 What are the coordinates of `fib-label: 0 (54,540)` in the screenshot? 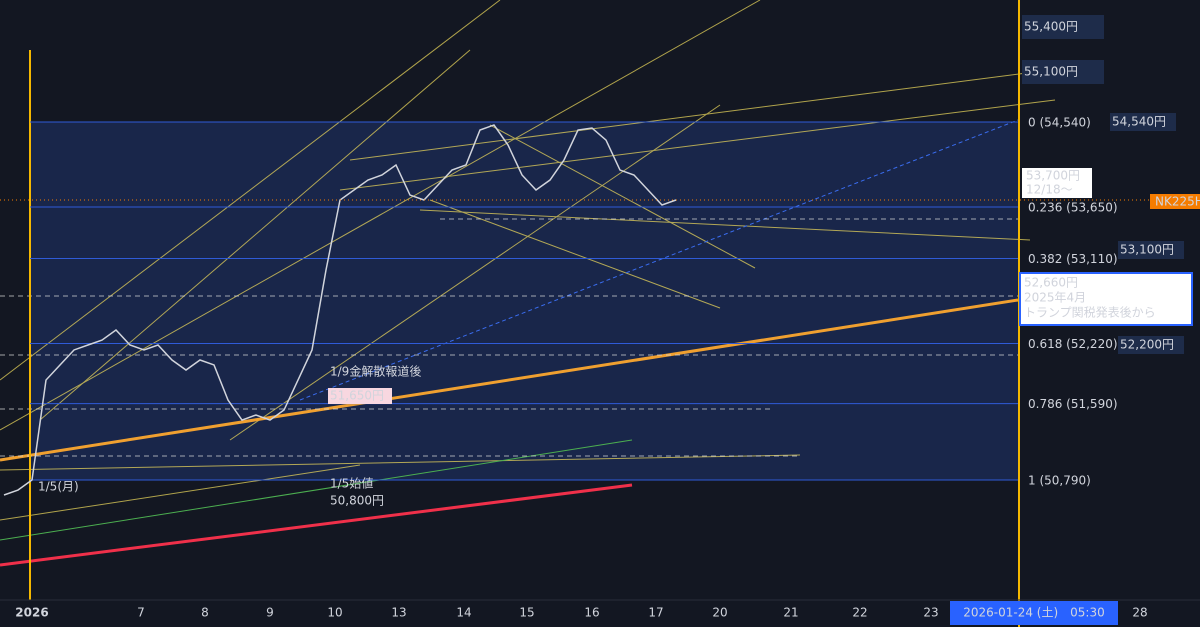 It's located at (1059, 123).